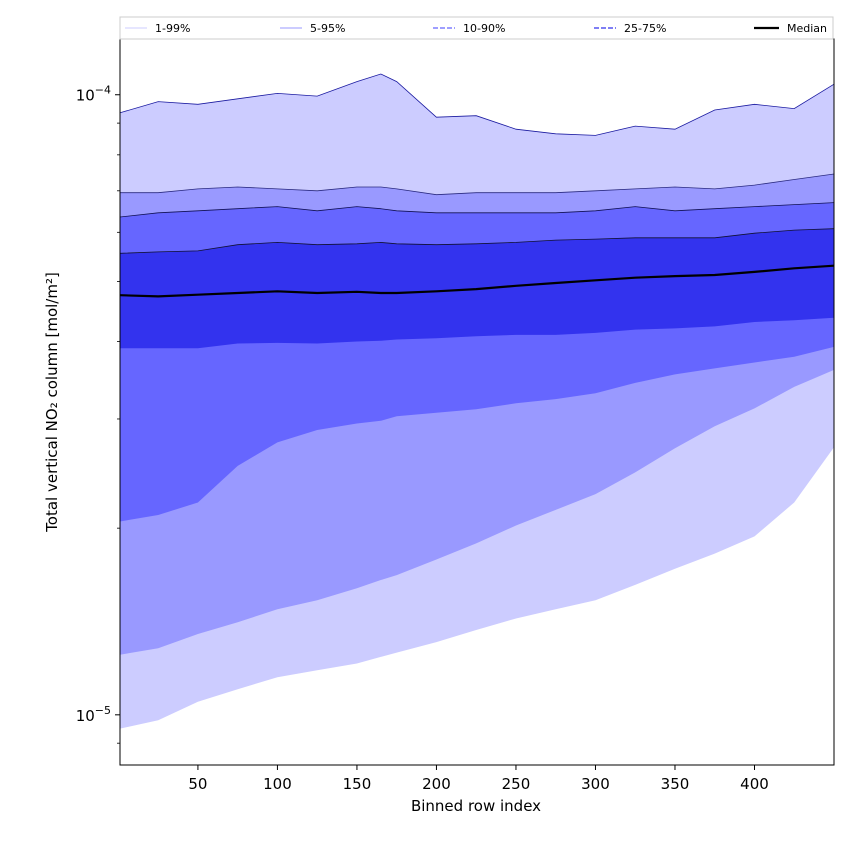 The height and width of the screenshot is (850, 850). What do you see at coordinates (478, 779) in the screenshot?
I see `x-axis: 50 100 150 200 250 300 350 400` at bounding box center [478, 779].